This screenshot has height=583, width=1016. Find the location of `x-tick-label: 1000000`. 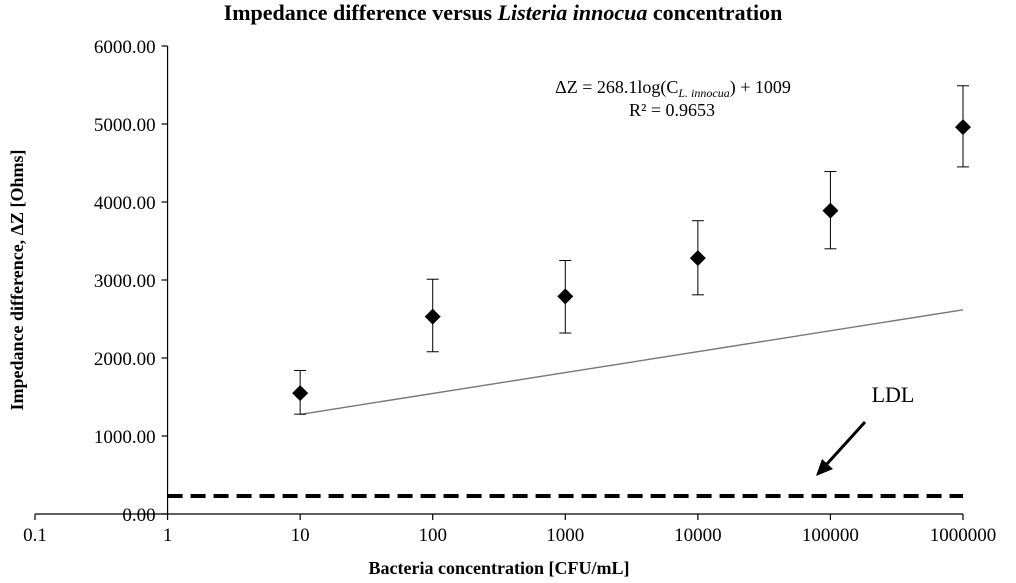

x-tick-label: 1000000 is located at coordinates (963, 535).